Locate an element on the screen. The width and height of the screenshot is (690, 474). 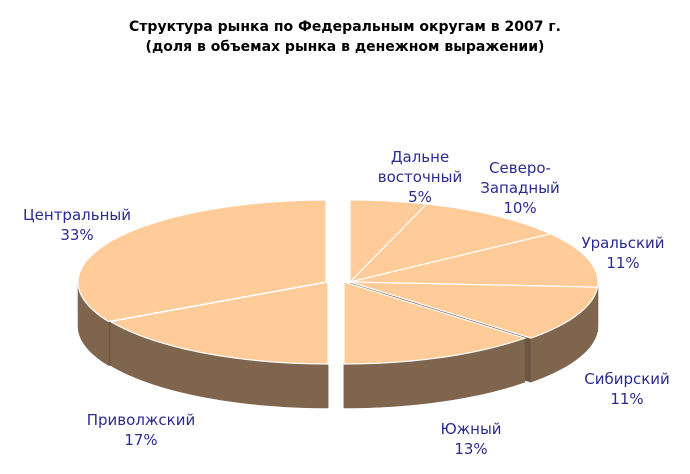
slice-name-label: Уральский is located at coordinates (622, 243).